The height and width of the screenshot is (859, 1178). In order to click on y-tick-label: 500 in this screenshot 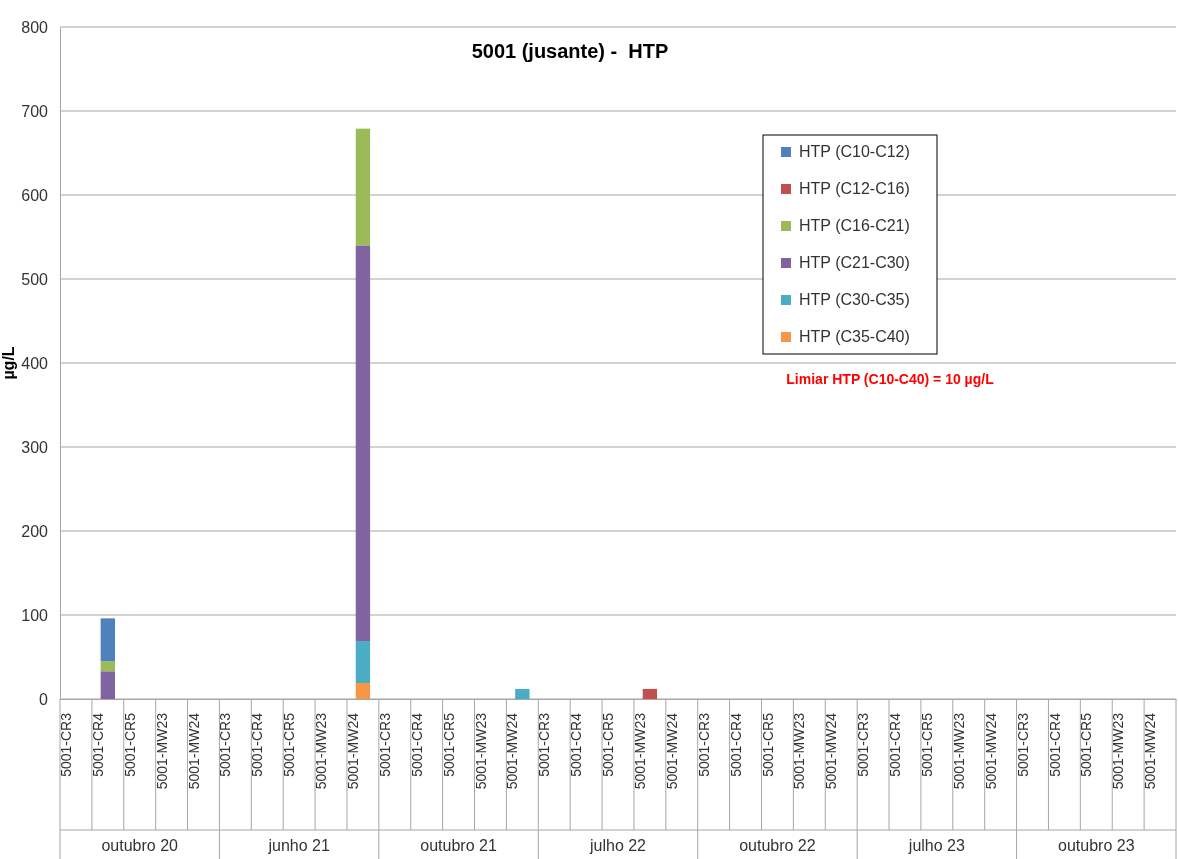, I will do `click(35, 279)`.